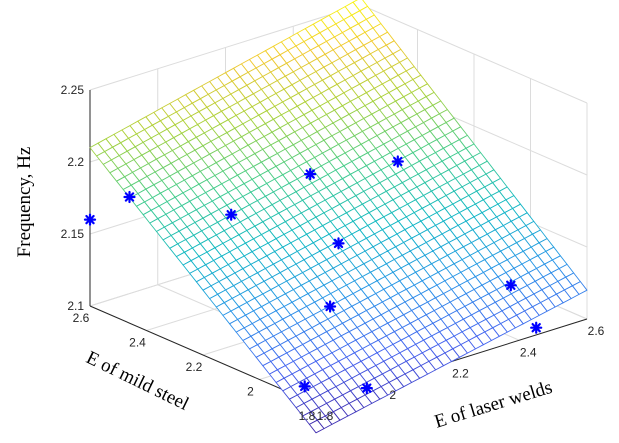  What do you see at coordinates (203, 355) in the screenshot?
I see `axis-line` at bounding box center [203, 355].